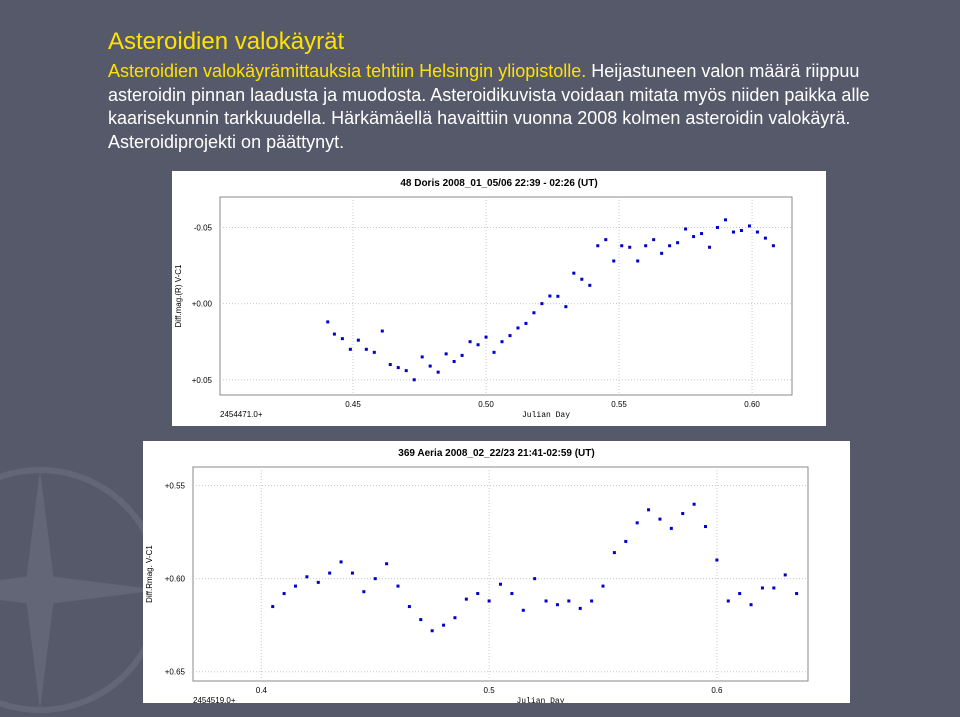 This screenshot has height=717, width=960. Describe the element at coordinates (717, 690) in the screenshot. I see `x-tick-label: 0.6` at that location.